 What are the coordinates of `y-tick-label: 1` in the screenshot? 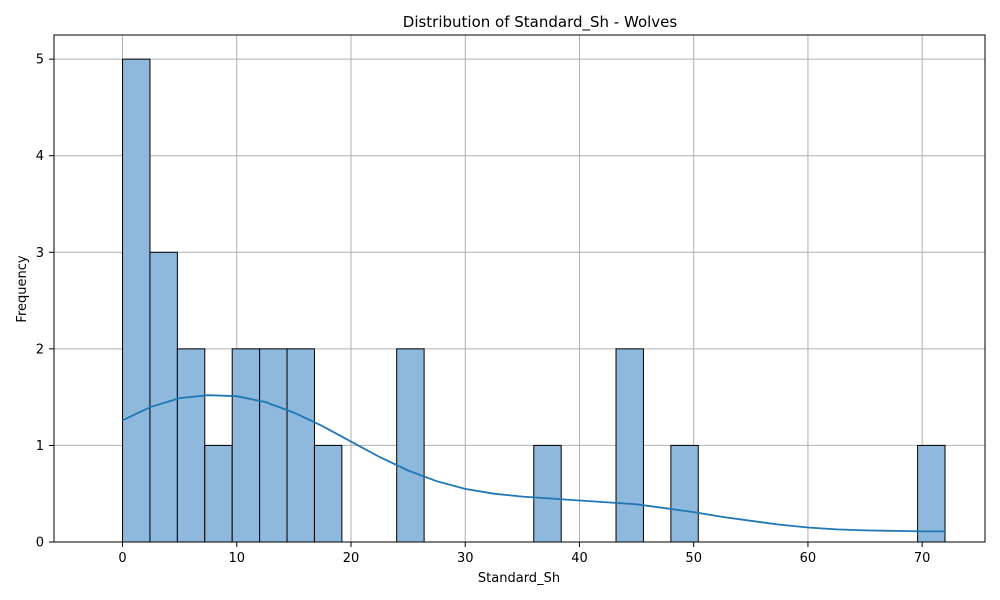 It's located at (40, 446).